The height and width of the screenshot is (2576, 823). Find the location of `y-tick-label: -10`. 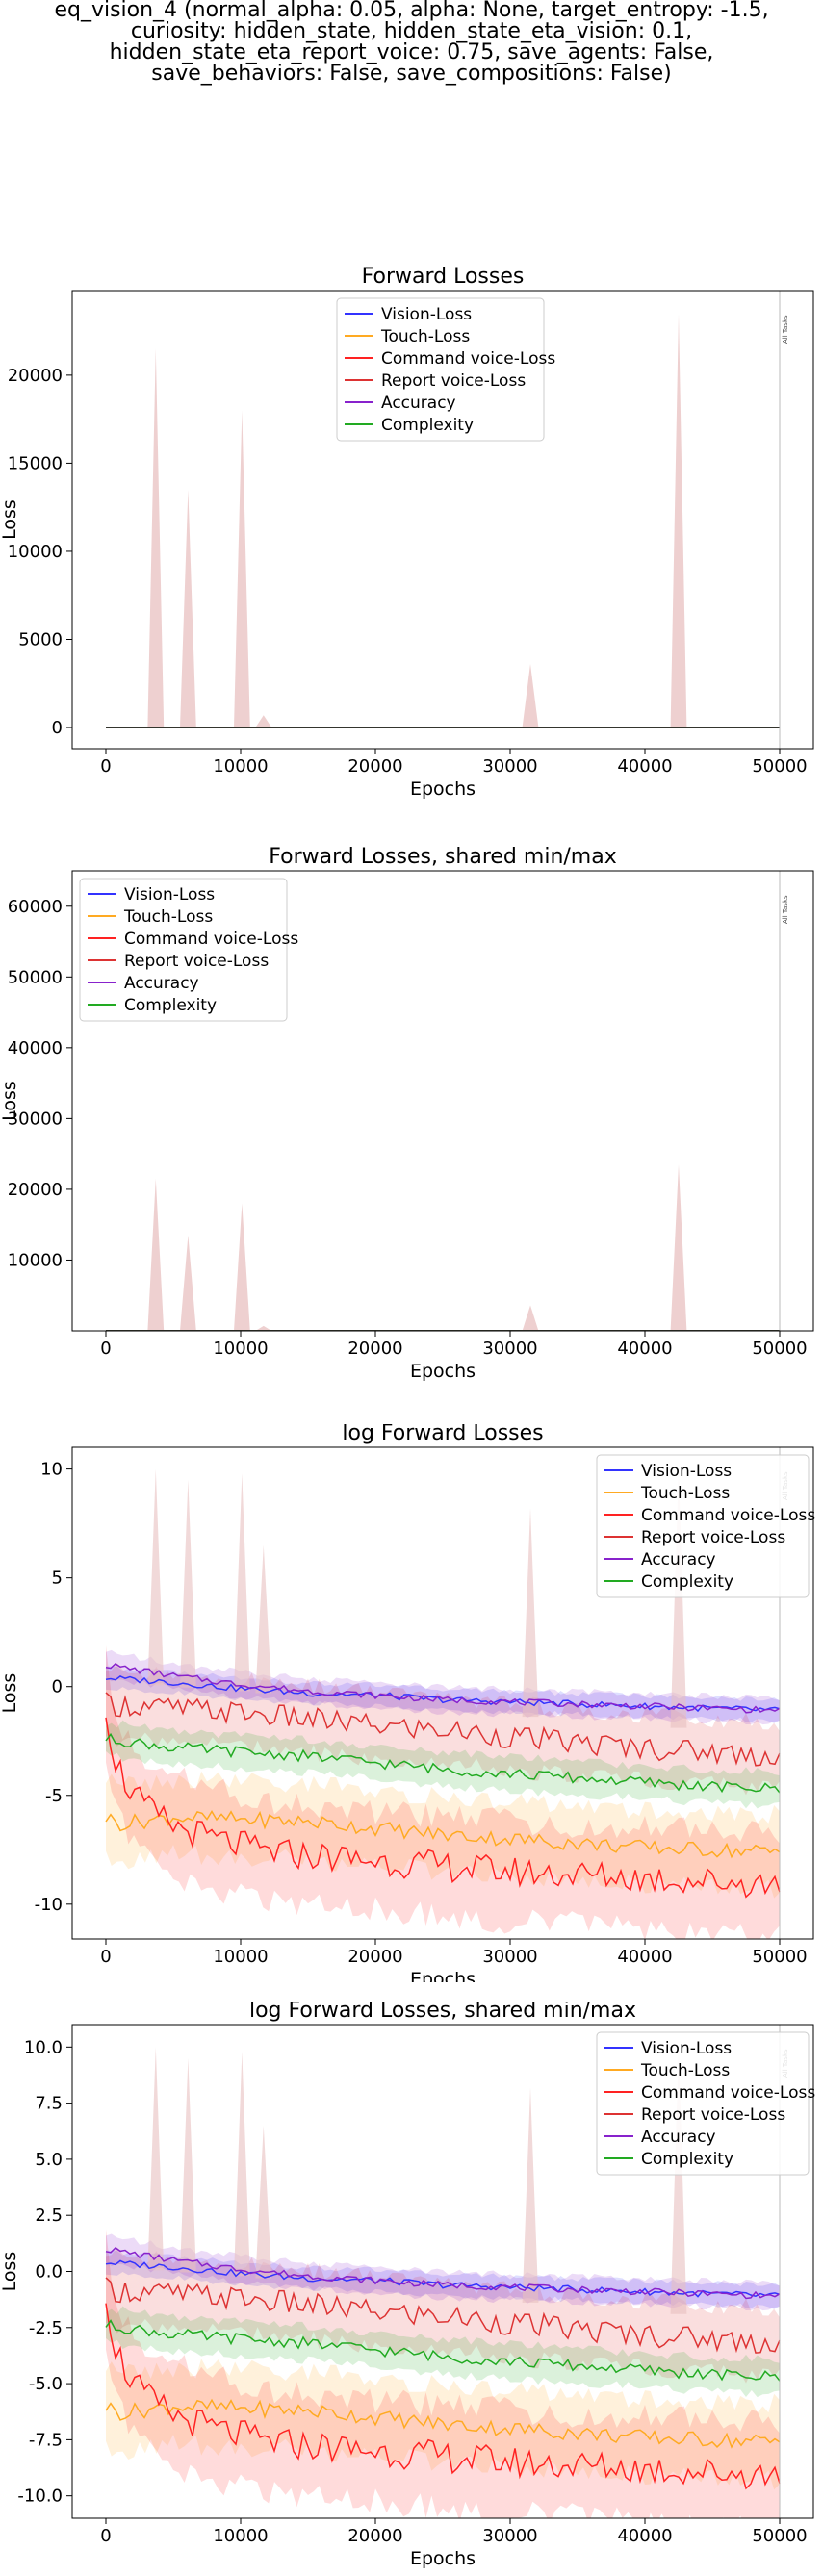

y-tick-label: -10 is located at coordinates (49, 1905).